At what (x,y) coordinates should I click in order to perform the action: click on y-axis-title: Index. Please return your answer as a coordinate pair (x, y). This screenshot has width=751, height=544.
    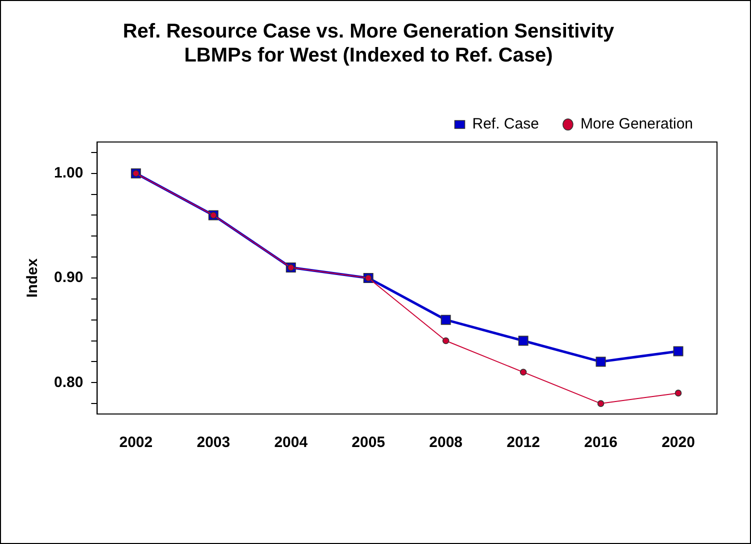
    Looking at the image, I should click on (33, 278).